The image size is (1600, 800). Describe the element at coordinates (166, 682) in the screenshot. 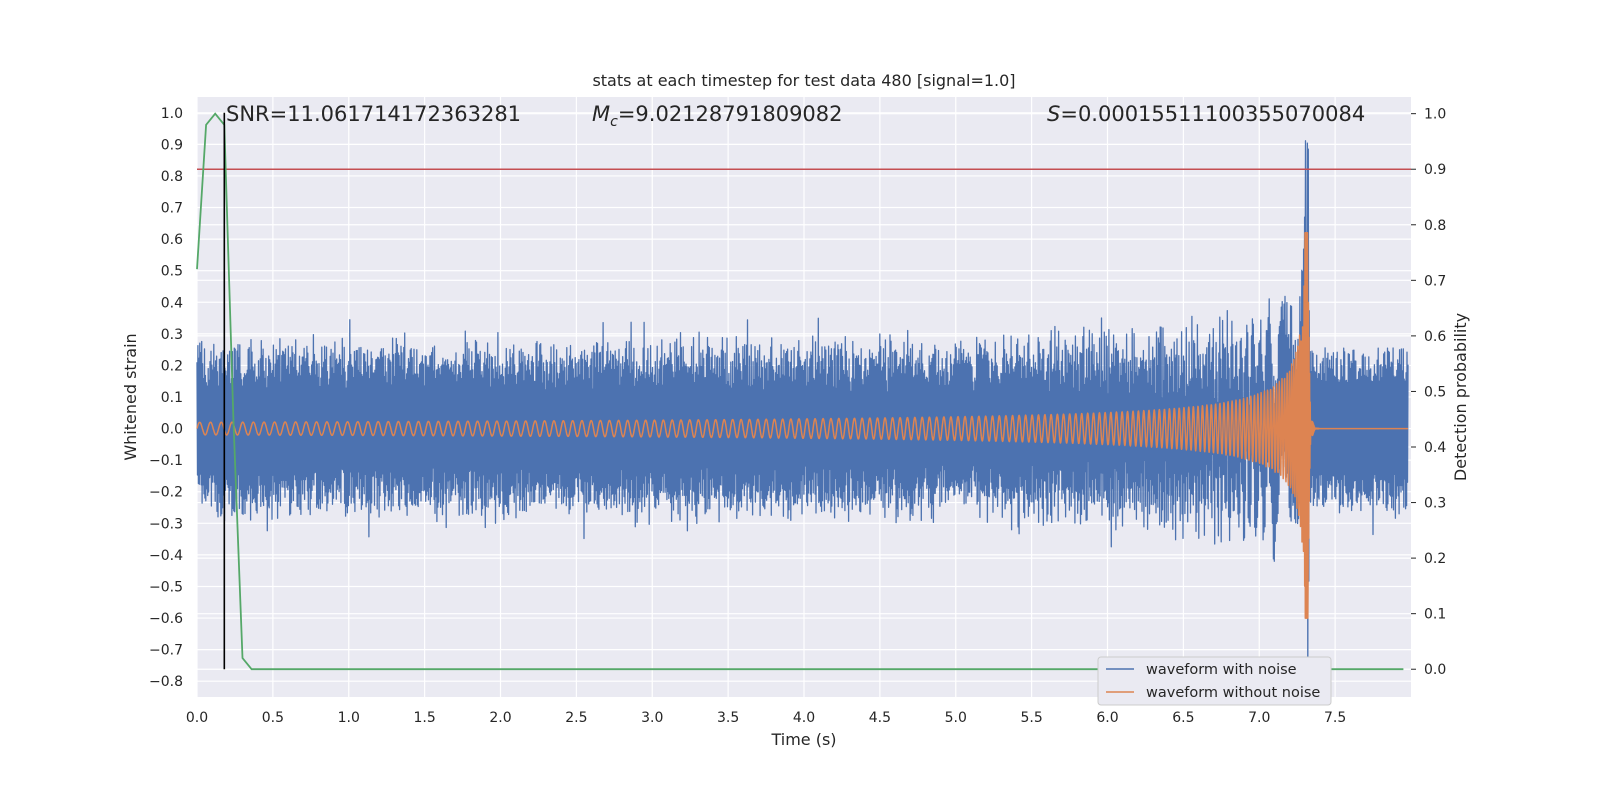

I see `y-tick-label: −0.8` at that location.